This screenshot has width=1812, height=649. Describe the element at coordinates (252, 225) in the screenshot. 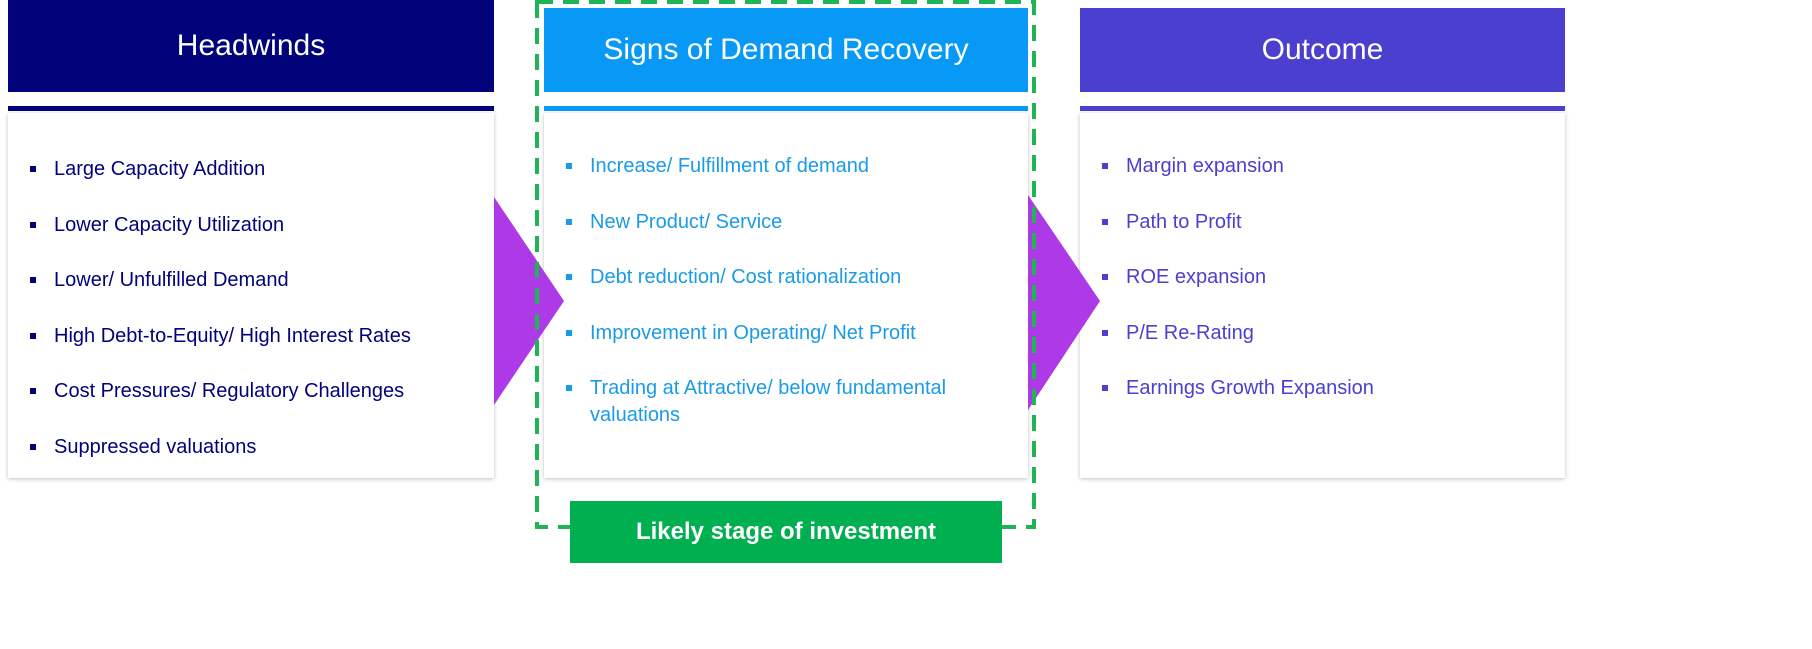

I see `list-item: Lower Capacity Utilization` at that location.